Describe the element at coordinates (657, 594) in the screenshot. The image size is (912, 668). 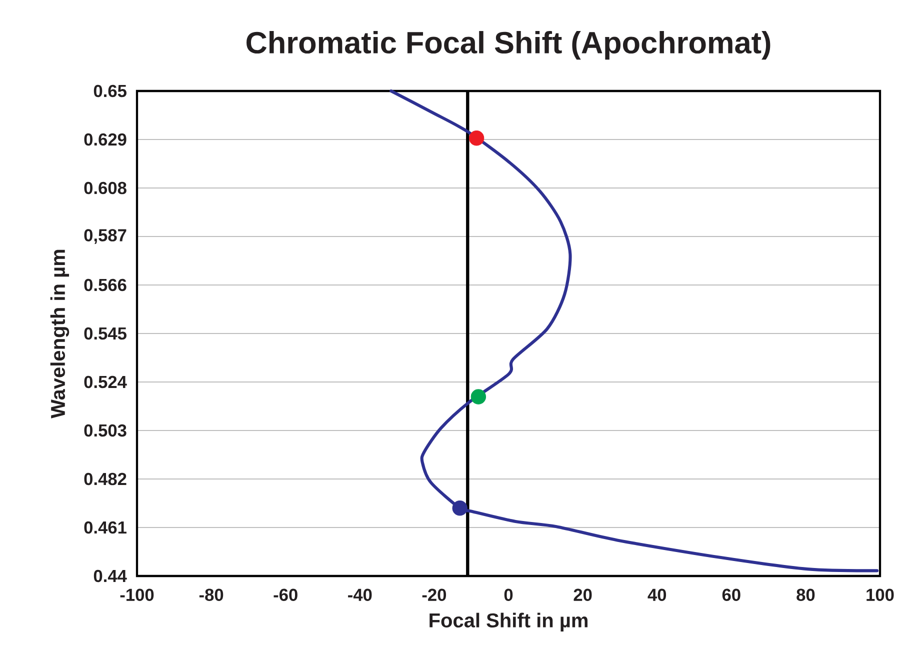
I see `x-tick-label: 40` at that location.